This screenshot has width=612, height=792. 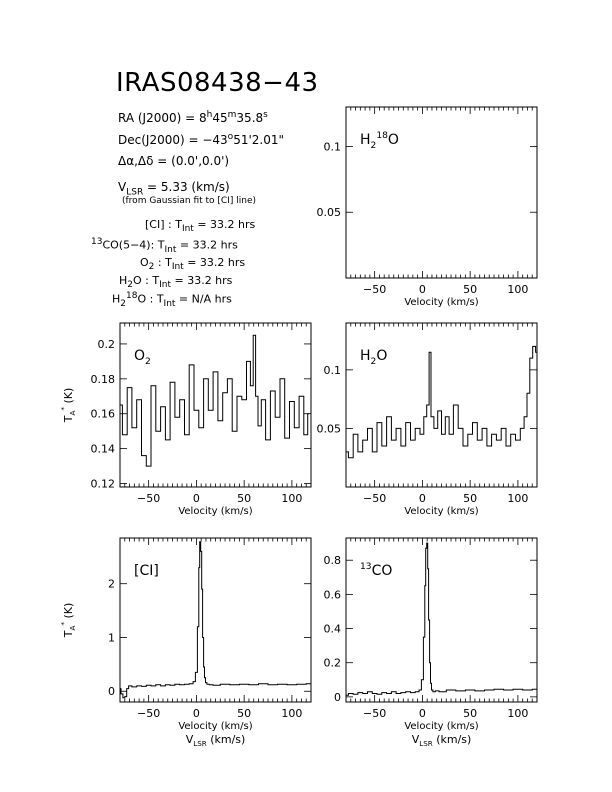 I want to click on o2-xtick-label: −50, so click(x=148, y=498).